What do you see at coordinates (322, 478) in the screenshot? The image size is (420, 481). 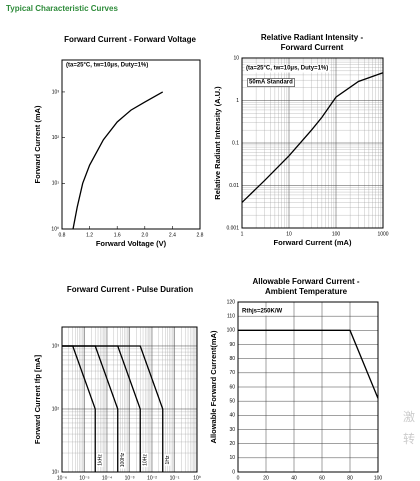 I see `x-tick-label: 60` at bounding box center [322, 478].